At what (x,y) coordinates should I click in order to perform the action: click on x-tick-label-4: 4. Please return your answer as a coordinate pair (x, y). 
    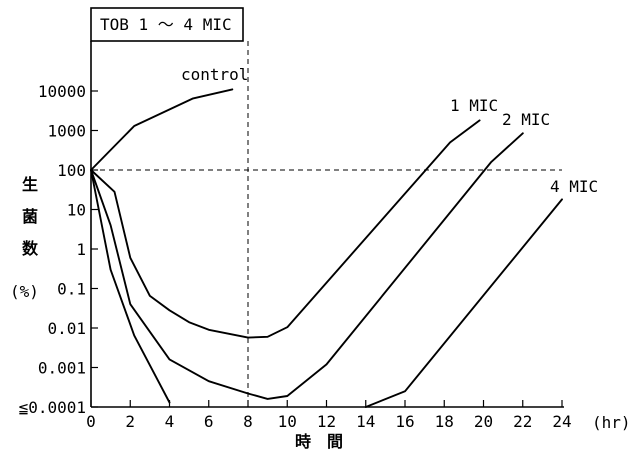
    Looking at the image, I should click on (170, 421).